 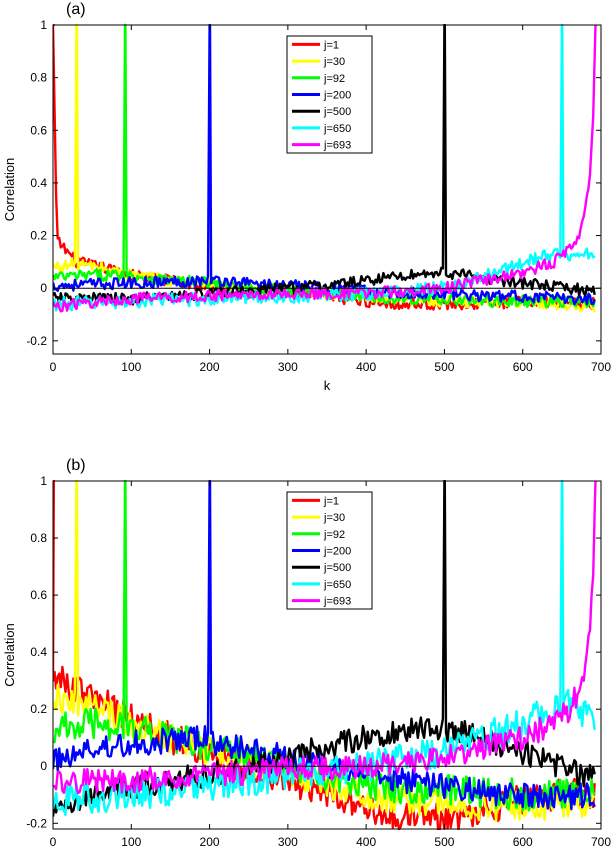 What do you see at coordinates (76, 9) in the screenshot?
I see `panel-label: (a)` at bounding box center [76, 9].